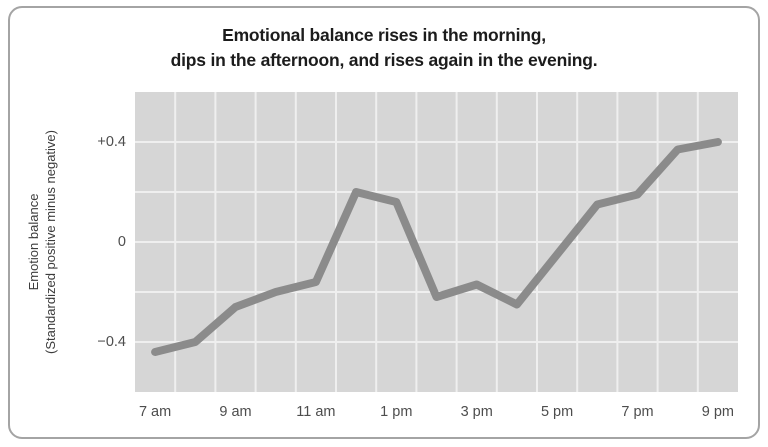  I want to click on x-tick-label: 9 am, so click(235, 412).